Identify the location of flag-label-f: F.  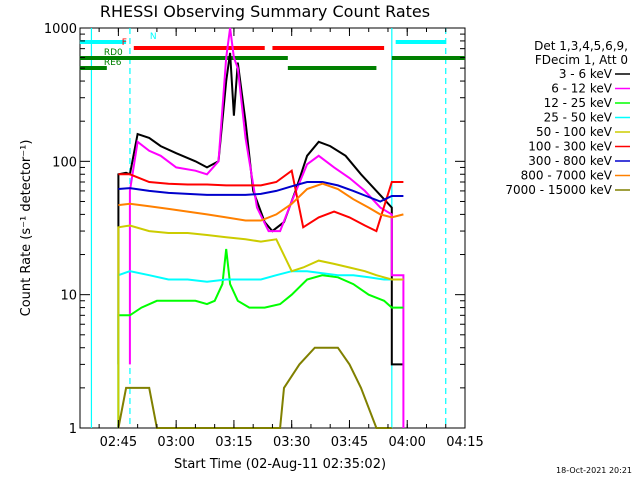
(124, 43).